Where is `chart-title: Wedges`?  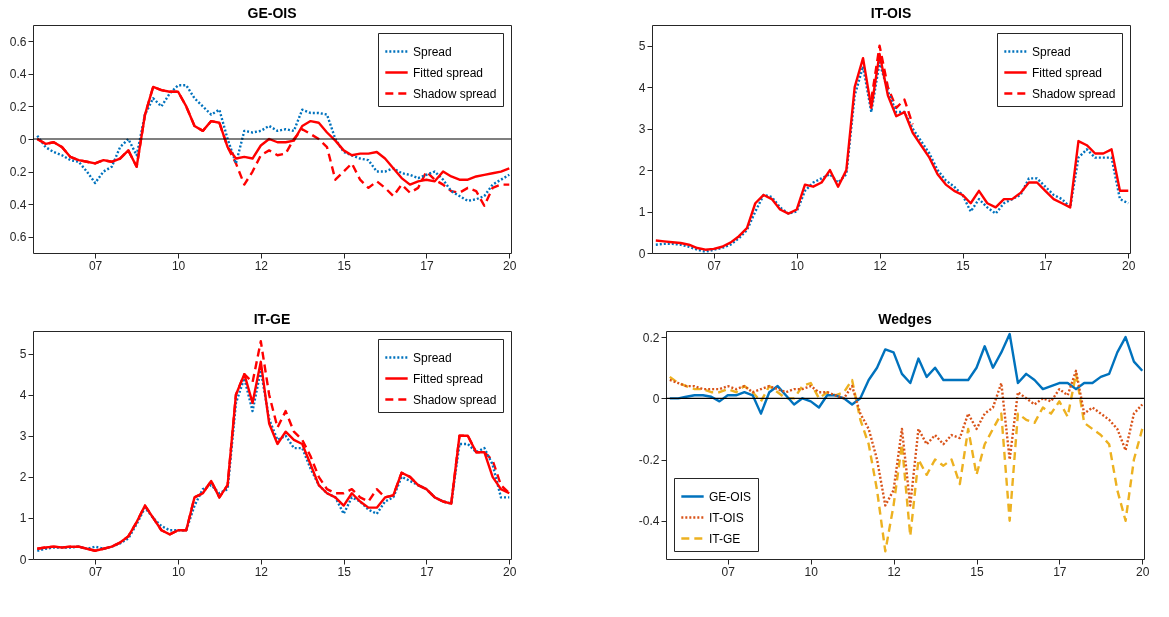 chart-title: Wedges is located at coordinates (905, 319).